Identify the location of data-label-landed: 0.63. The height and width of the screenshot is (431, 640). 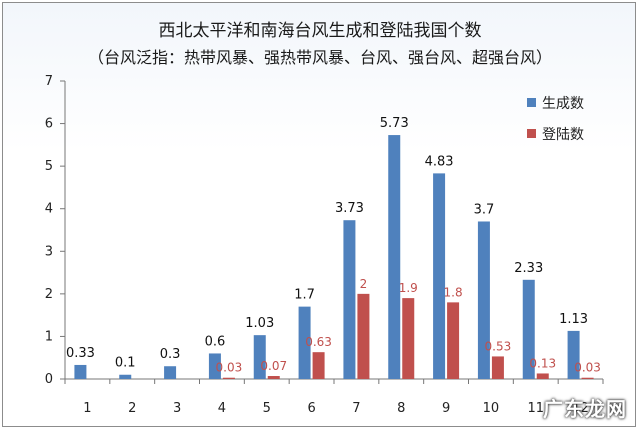
(318, 342).